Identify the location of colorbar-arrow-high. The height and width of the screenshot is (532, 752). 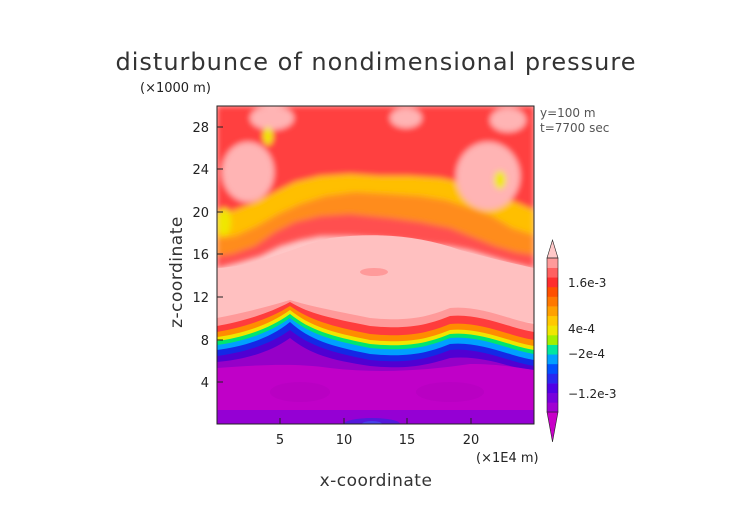
(552, 248).